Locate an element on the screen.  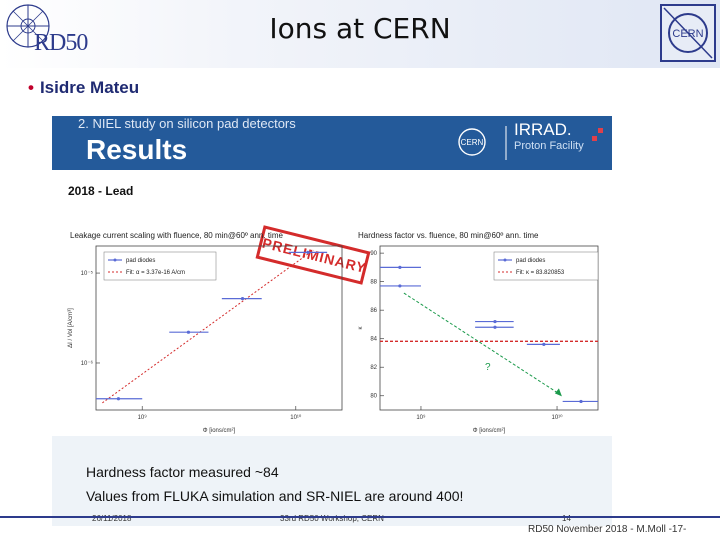
author-name: Isidre Mateu is located at coordinates (89, 87).